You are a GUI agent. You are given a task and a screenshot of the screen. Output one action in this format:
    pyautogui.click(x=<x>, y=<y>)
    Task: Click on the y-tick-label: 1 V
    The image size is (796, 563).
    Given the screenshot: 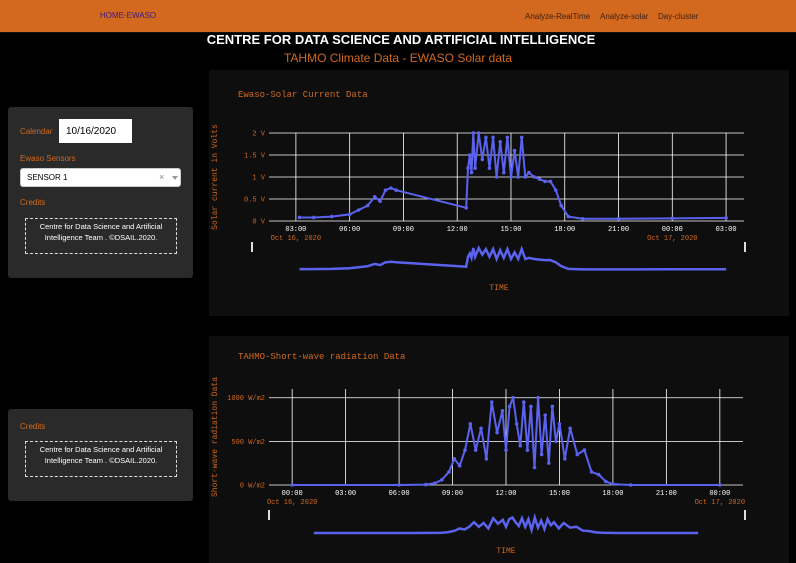 What is the action you would take?
    pyautogui.click(x=258, y=179)
    